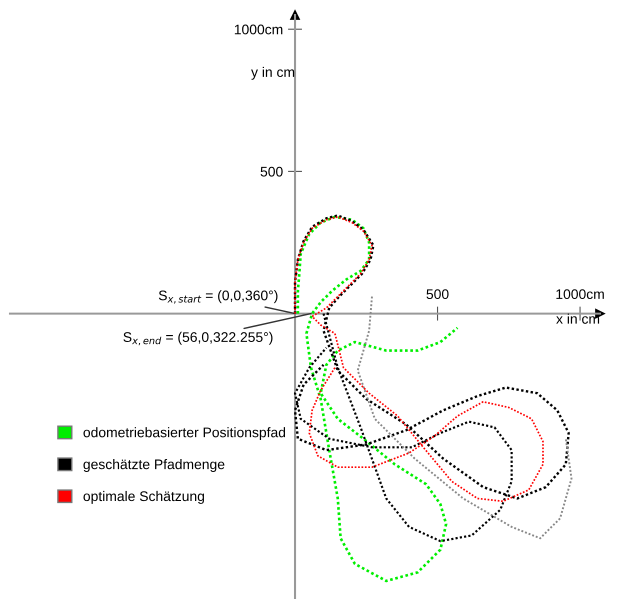  What do you see at coordinates (272, 73) in the screenshot?
I see `y-axis-title: y in cm` at bounding box center [272, 73].